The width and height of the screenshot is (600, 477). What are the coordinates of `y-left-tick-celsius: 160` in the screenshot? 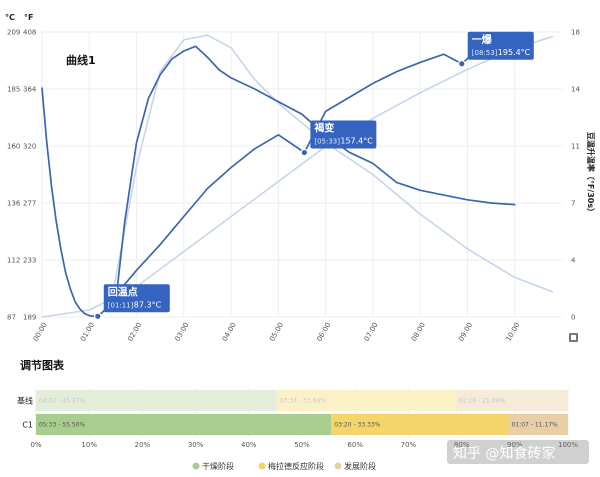 It's located at (13, 147).